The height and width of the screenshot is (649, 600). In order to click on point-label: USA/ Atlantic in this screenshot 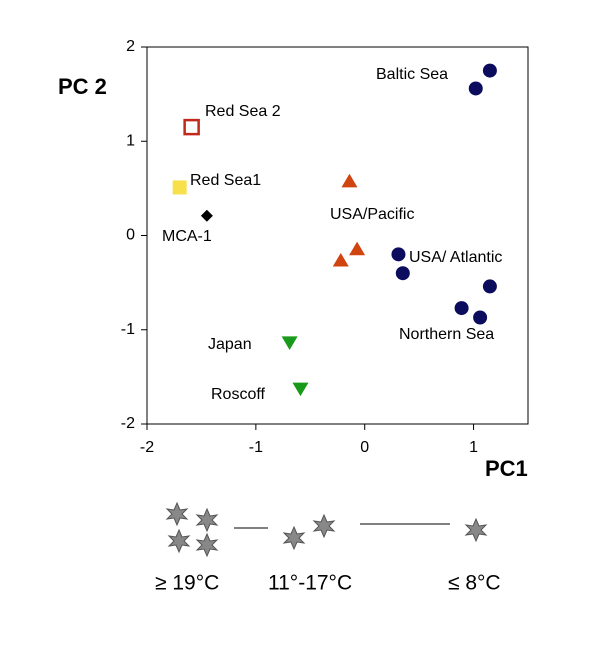, I will do `click(455, 257)`.